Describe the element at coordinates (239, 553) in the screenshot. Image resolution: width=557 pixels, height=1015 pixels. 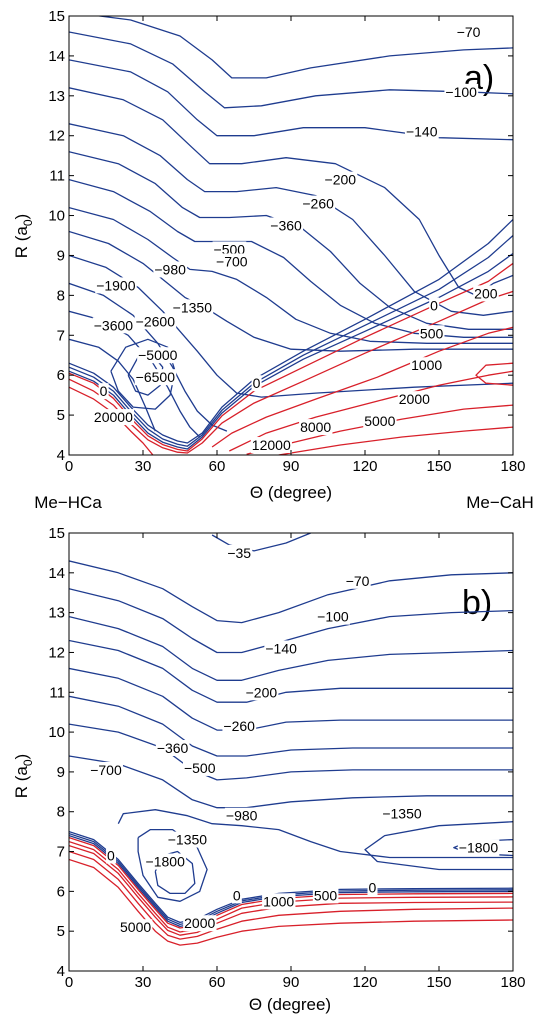
I see `panel-b-contour-label-0: −35` at that location.